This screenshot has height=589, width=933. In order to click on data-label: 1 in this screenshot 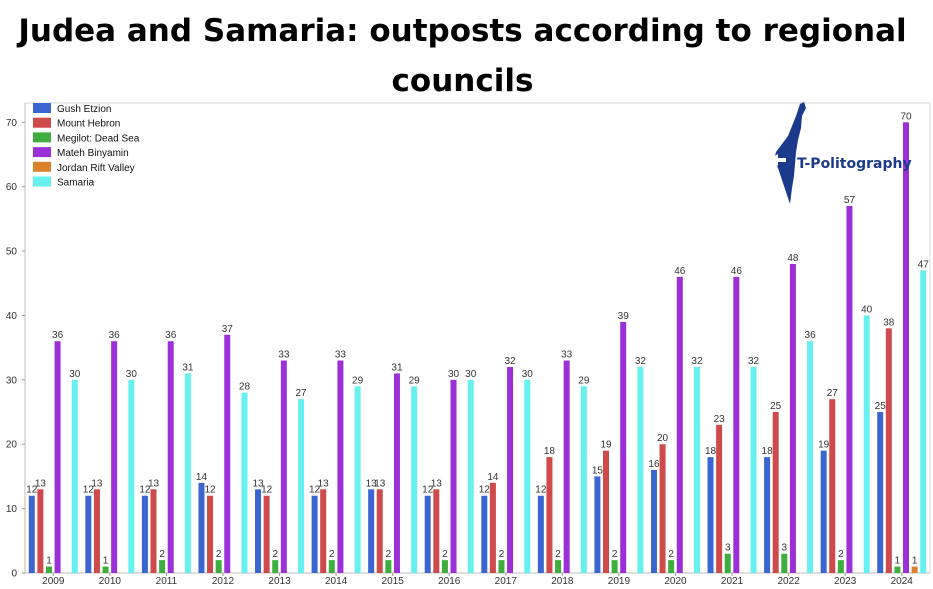, I will do `click(915, 561)`.